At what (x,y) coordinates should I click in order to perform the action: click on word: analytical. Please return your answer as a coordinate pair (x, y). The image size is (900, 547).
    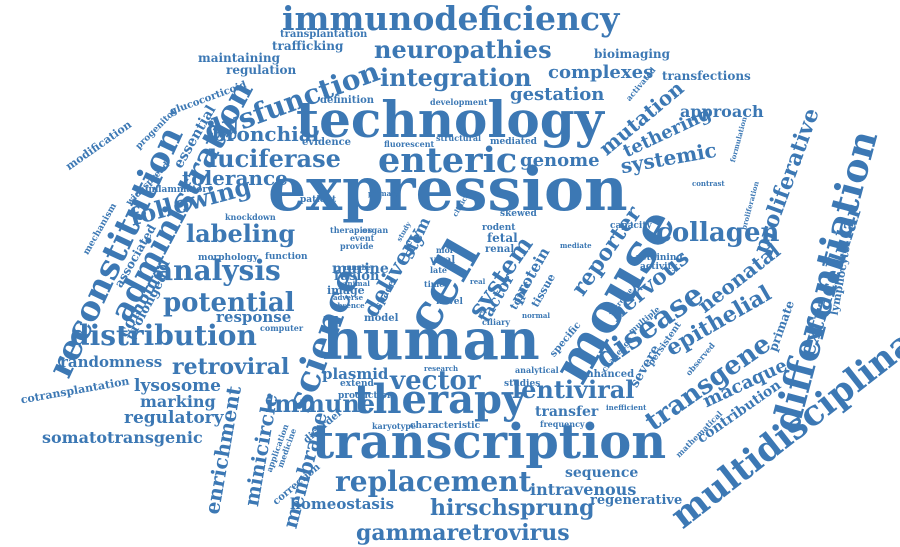
    Looking at the image, I should click on (537, 370).